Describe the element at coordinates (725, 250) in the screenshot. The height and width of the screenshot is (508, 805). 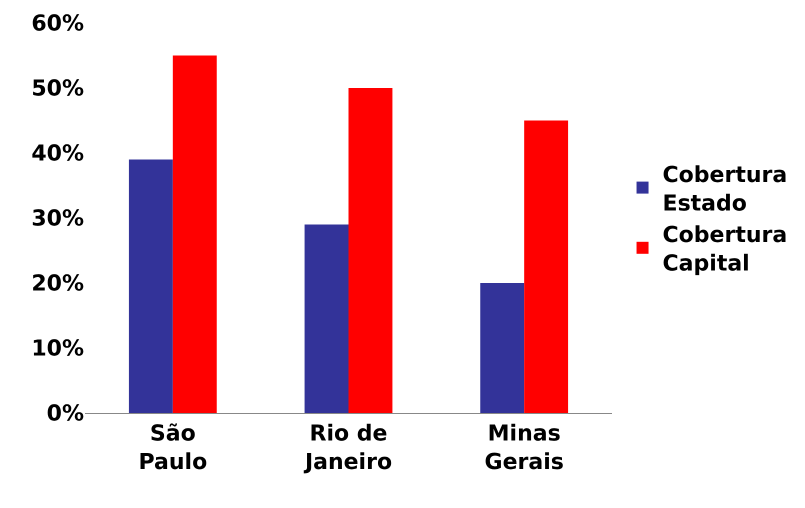
I see `legend-label: Cobertura Capital` at that location.